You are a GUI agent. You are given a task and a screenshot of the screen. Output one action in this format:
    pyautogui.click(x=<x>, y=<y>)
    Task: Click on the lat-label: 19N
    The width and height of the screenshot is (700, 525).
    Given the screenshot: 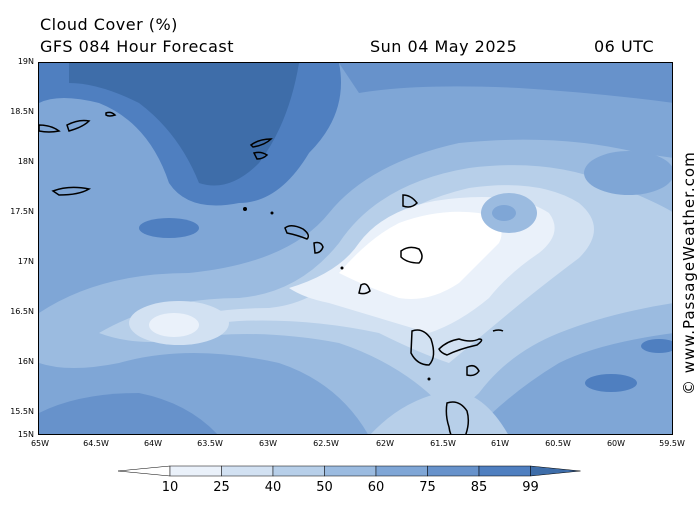 What is the action you would take?
    pyautogui.click(x=25, y=61)
    